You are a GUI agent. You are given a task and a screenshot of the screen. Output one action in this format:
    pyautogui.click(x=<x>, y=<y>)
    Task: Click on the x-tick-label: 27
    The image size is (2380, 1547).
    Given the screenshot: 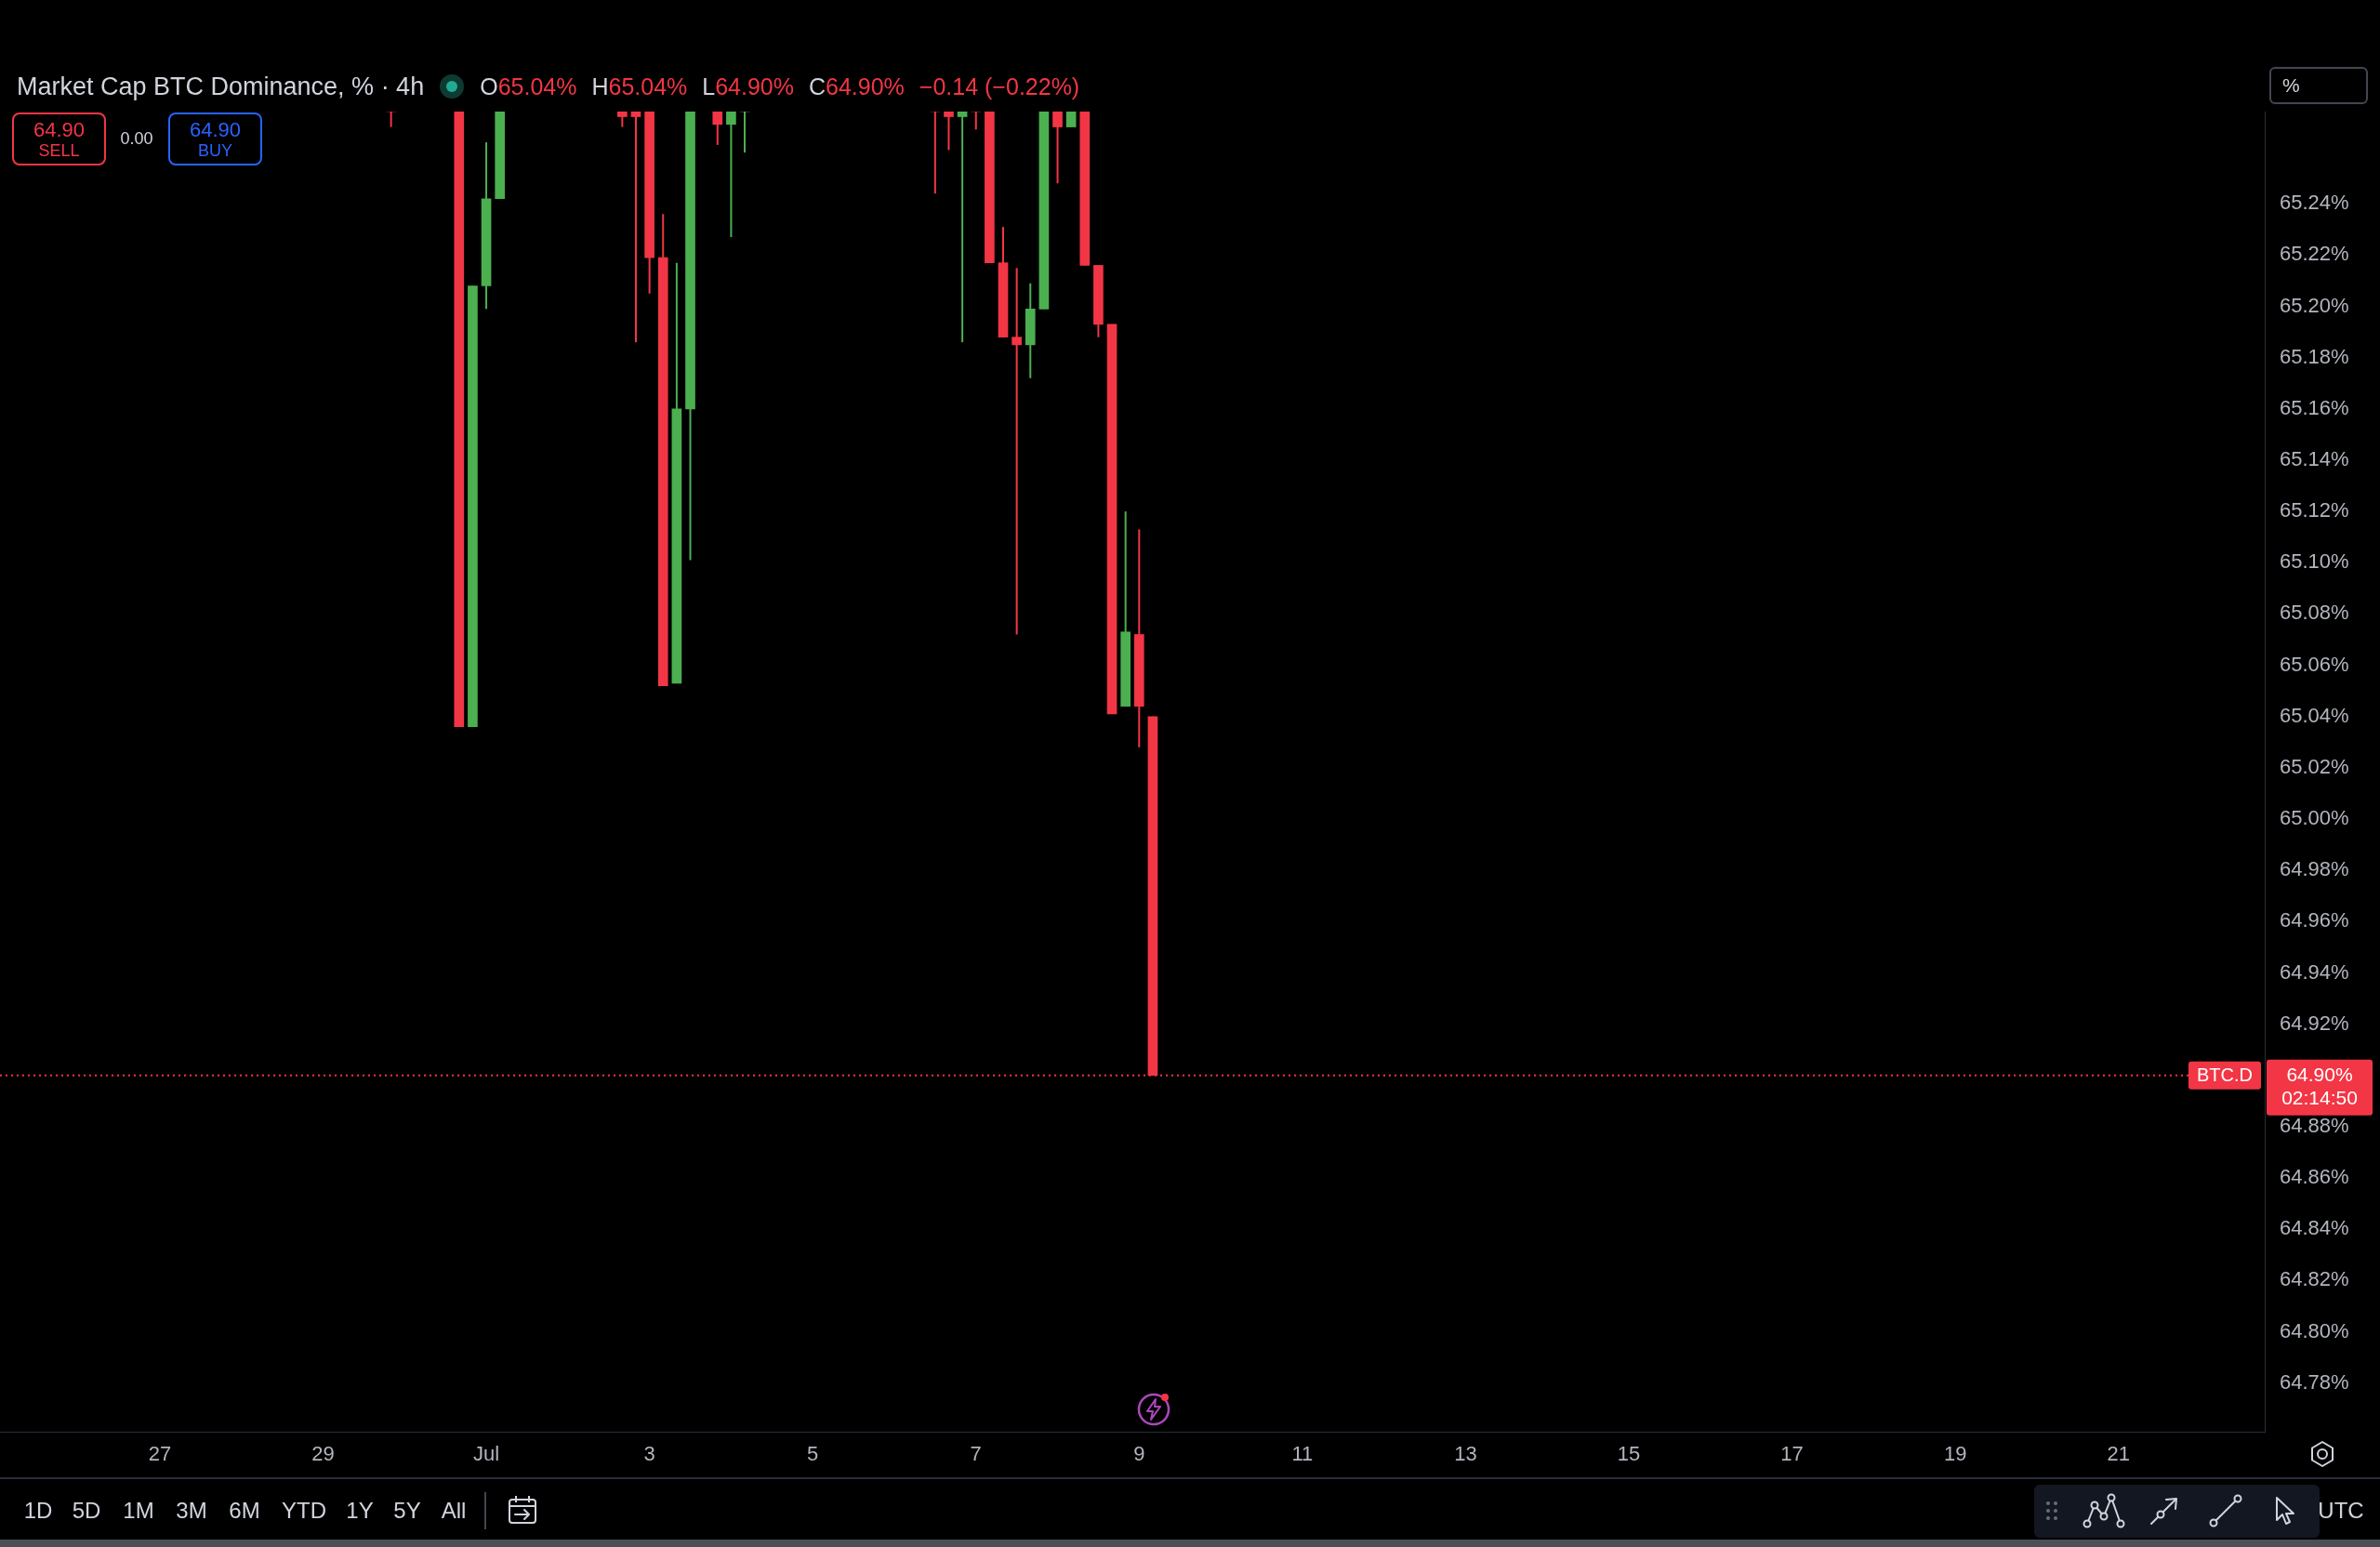 What is the action you would take?
    pyautogui.click(x=160, y=1454)
    